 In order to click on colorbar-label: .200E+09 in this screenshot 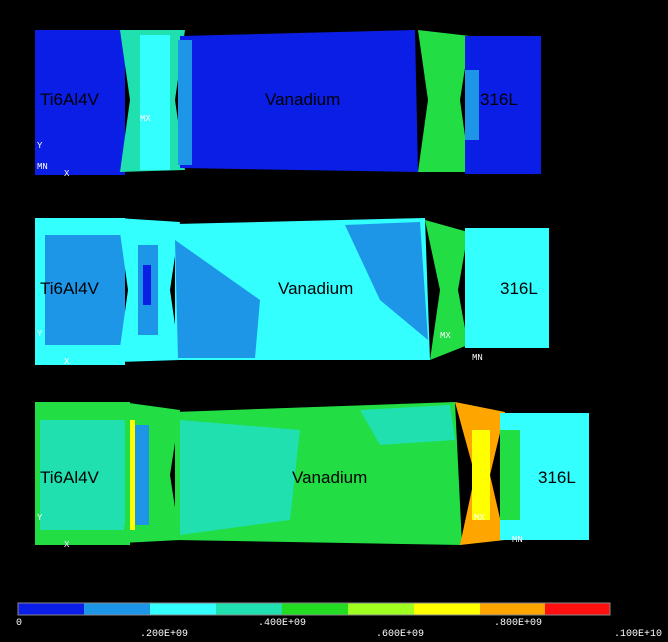, I will do `click(164, 634)`.